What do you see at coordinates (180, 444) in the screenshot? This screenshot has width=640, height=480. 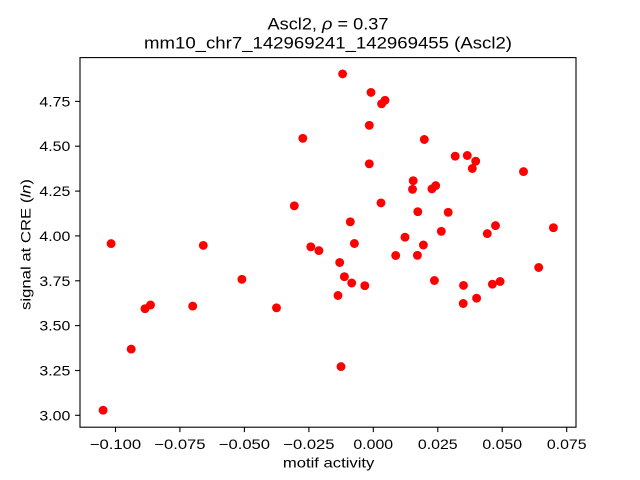 I see `svg-text: −0.075` at bounding box center [180, 444].